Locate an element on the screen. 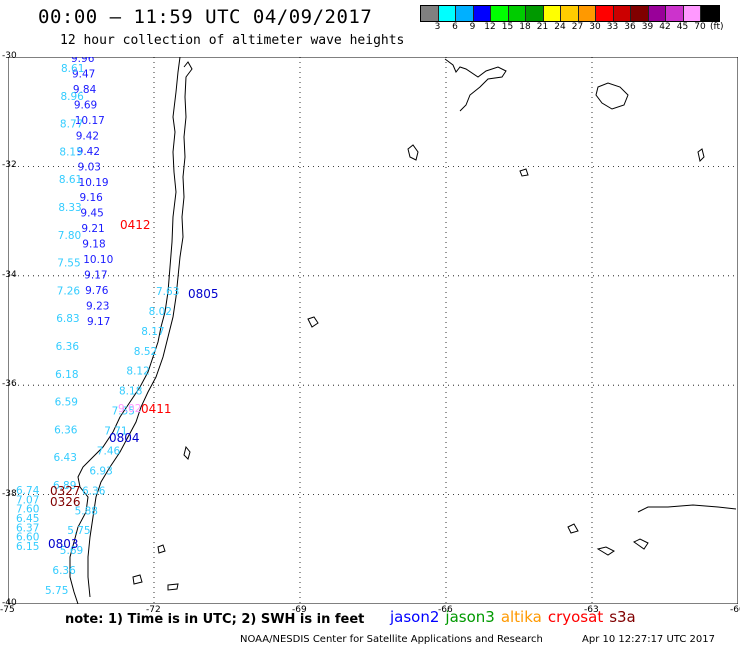  legend-label: 9 is located at coordinates (472, 27).